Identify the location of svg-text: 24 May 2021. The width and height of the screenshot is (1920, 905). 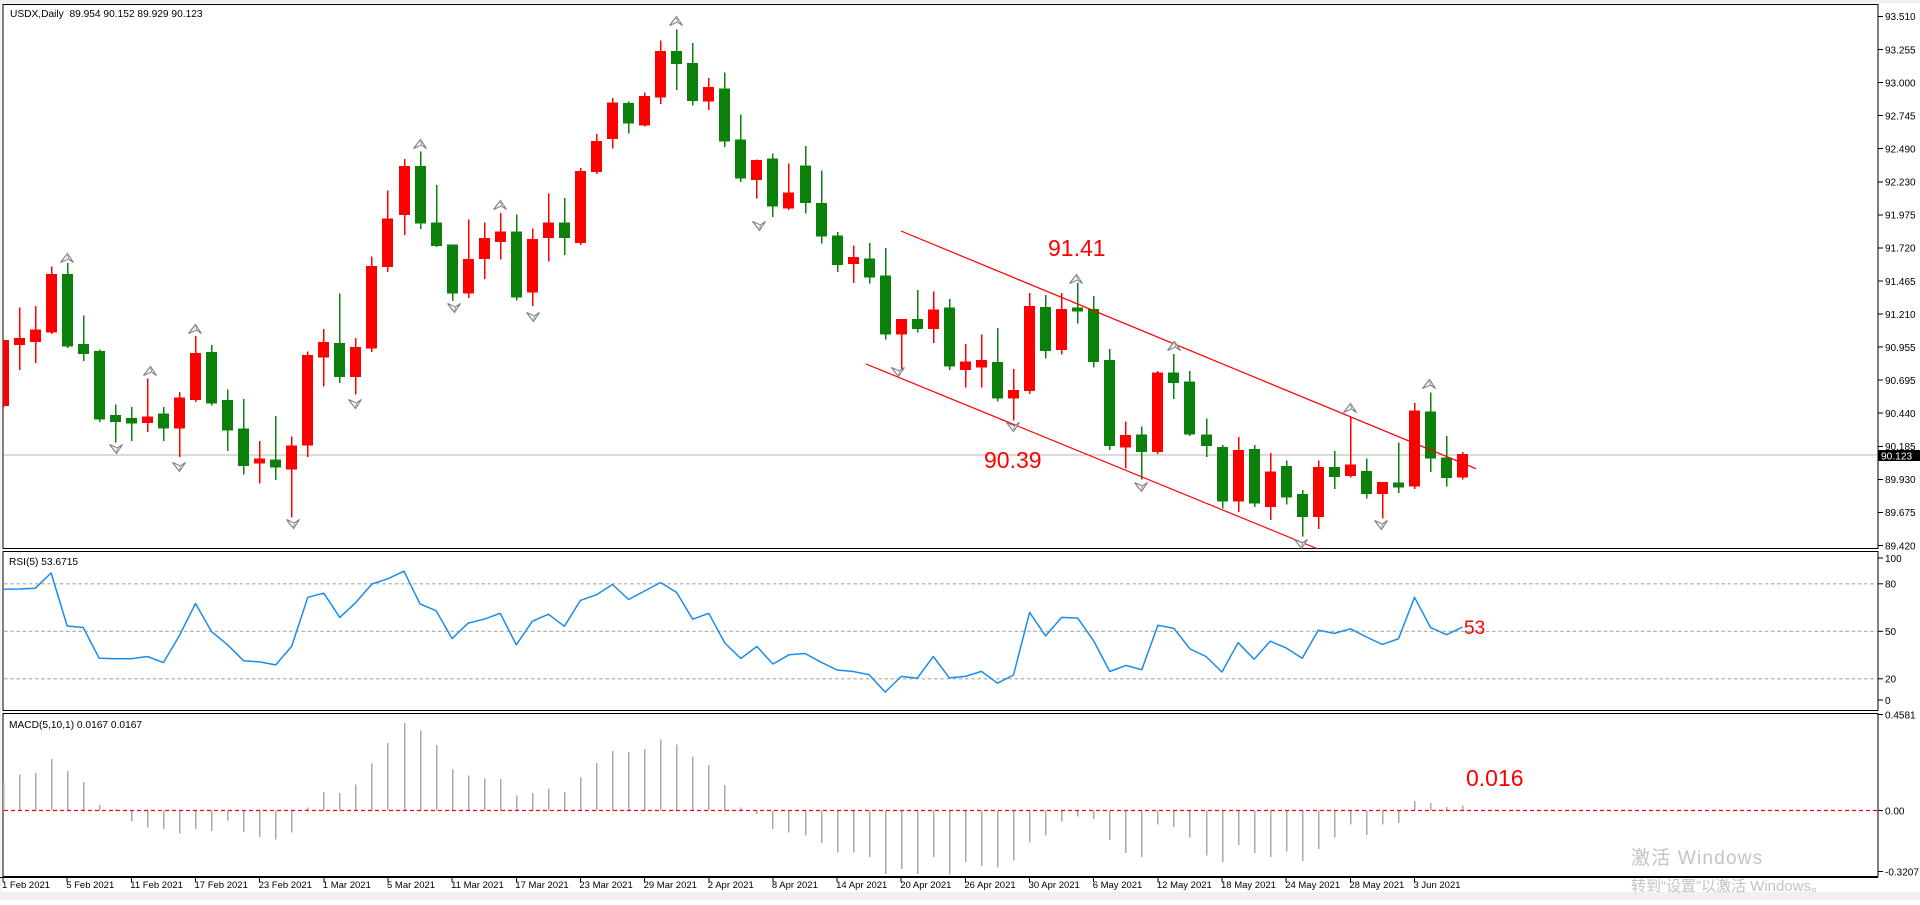
(1312, 885).